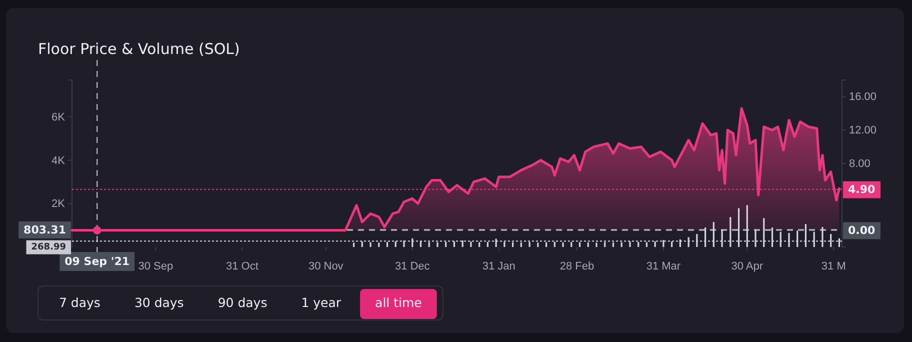 The height and width of the screenshot is (342, 912). Describe the element at coordinates (862, 231) in the screenshot. I see `ref-line-label: 0.00` at that location.